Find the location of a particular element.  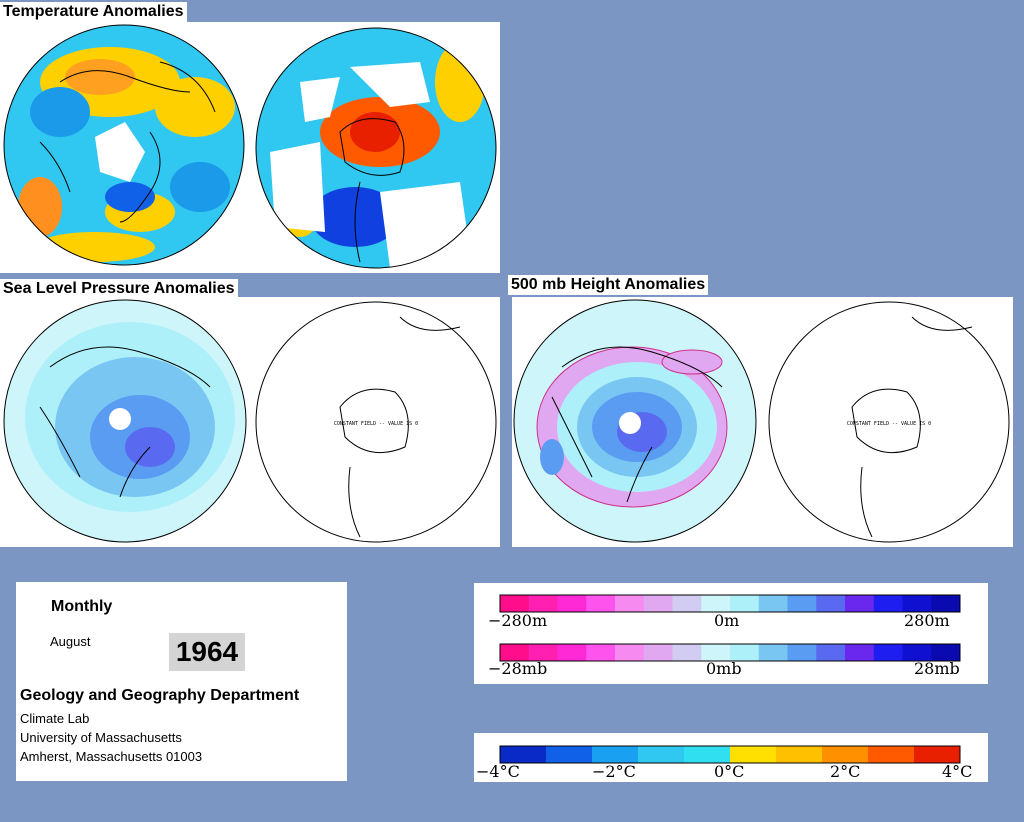

month-label: August is located at coordinates (70, 641).